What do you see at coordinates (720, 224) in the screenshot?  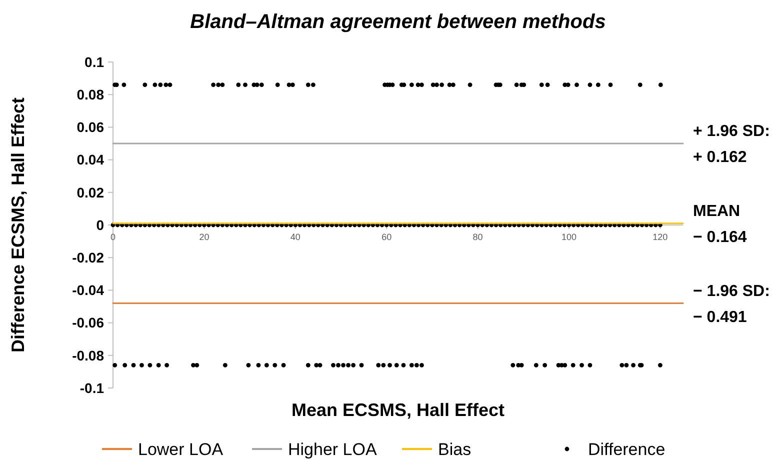 I see `text: MEAN − 0.164` at bounding box center [720, 224].